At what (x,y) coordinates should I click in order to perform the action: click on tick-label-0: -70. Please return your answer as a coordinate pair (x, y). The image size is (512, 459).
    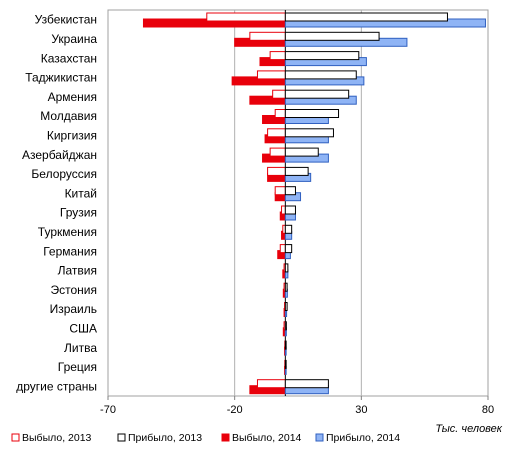
    Looking at the image, I should click on (108, 410).